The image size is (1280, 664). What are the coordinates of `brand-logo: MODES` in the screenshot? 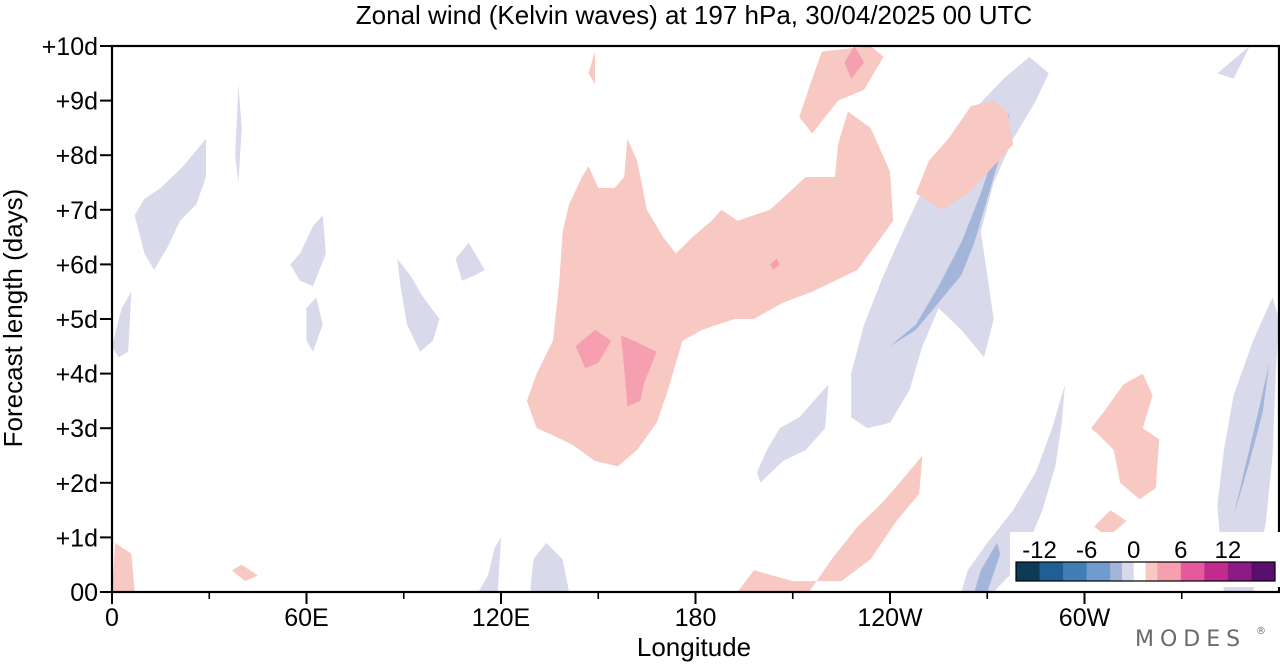 It's located at (1190, 639).